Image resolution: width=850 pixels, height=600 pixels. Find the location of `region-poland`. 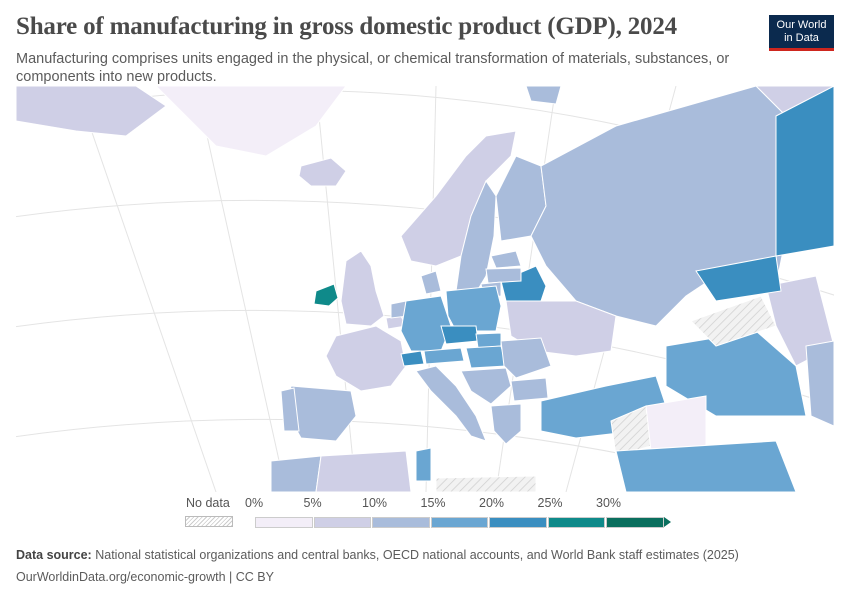

region-poland is located at coordinates (473, 308).